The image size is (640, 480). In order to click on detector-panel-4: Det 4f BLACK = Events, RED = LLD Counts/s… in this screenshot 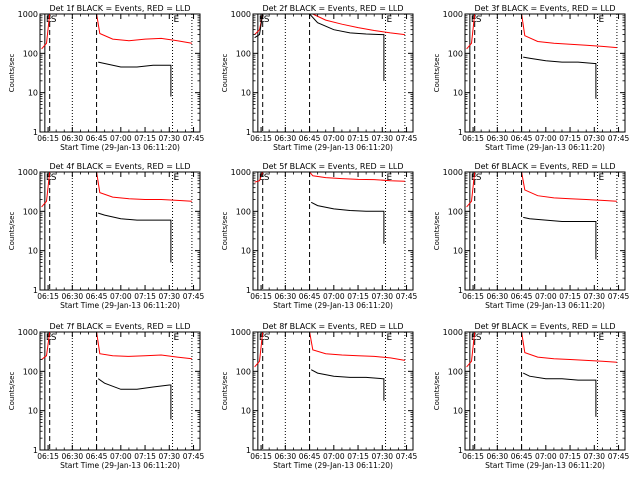, I will do `click(106, 236)`.